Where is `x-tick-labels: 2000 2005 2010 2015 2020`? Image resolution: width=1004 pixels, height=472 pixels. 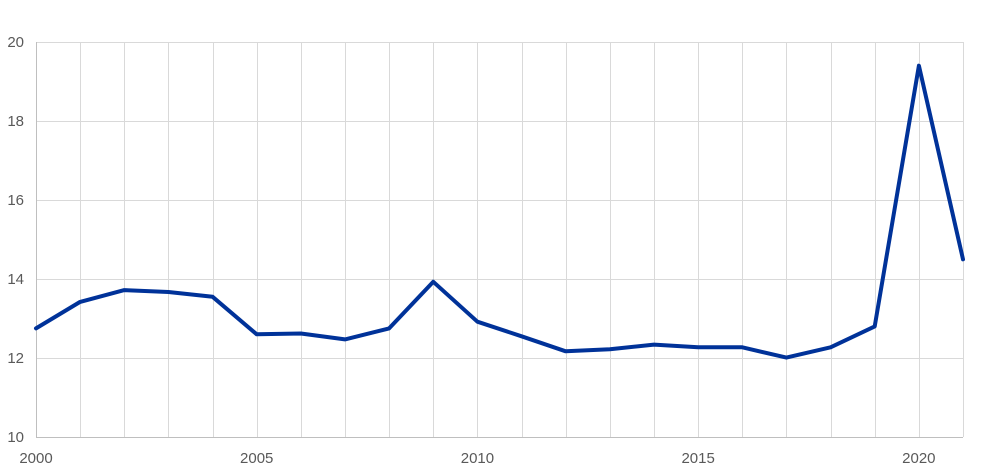
x-tick-labels: 2000 2005 2010 2015 2020 is located at coordinates (477, 458).